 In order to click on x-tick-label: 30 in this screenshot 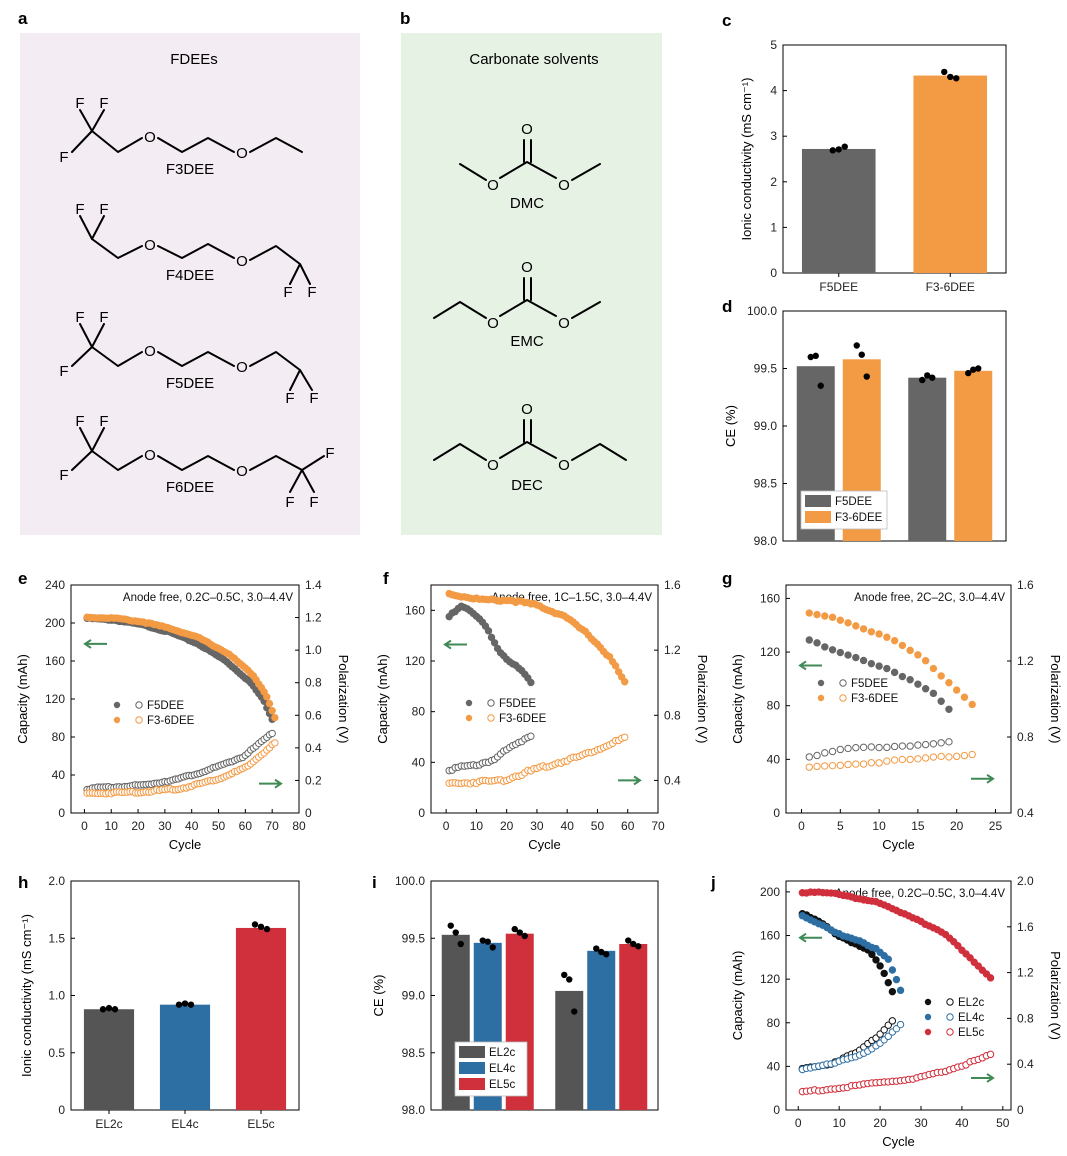, I will do `click(537, 826)`.